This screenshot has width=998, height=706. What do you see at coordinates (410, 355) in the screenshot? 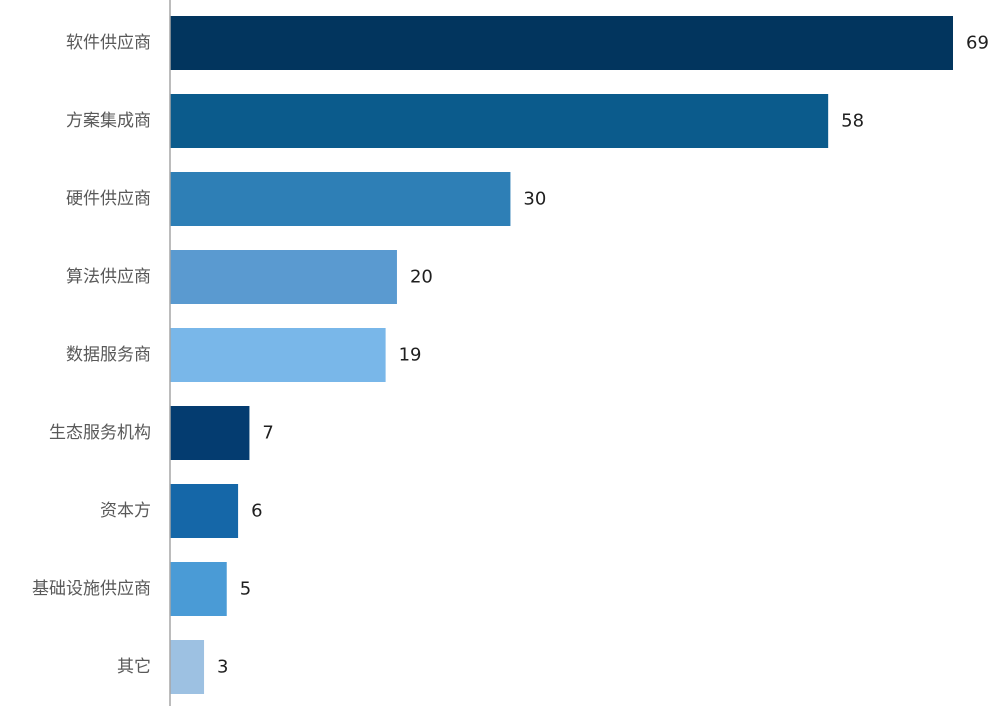
I see `value-label: 19` at bounding box center [410, 355].